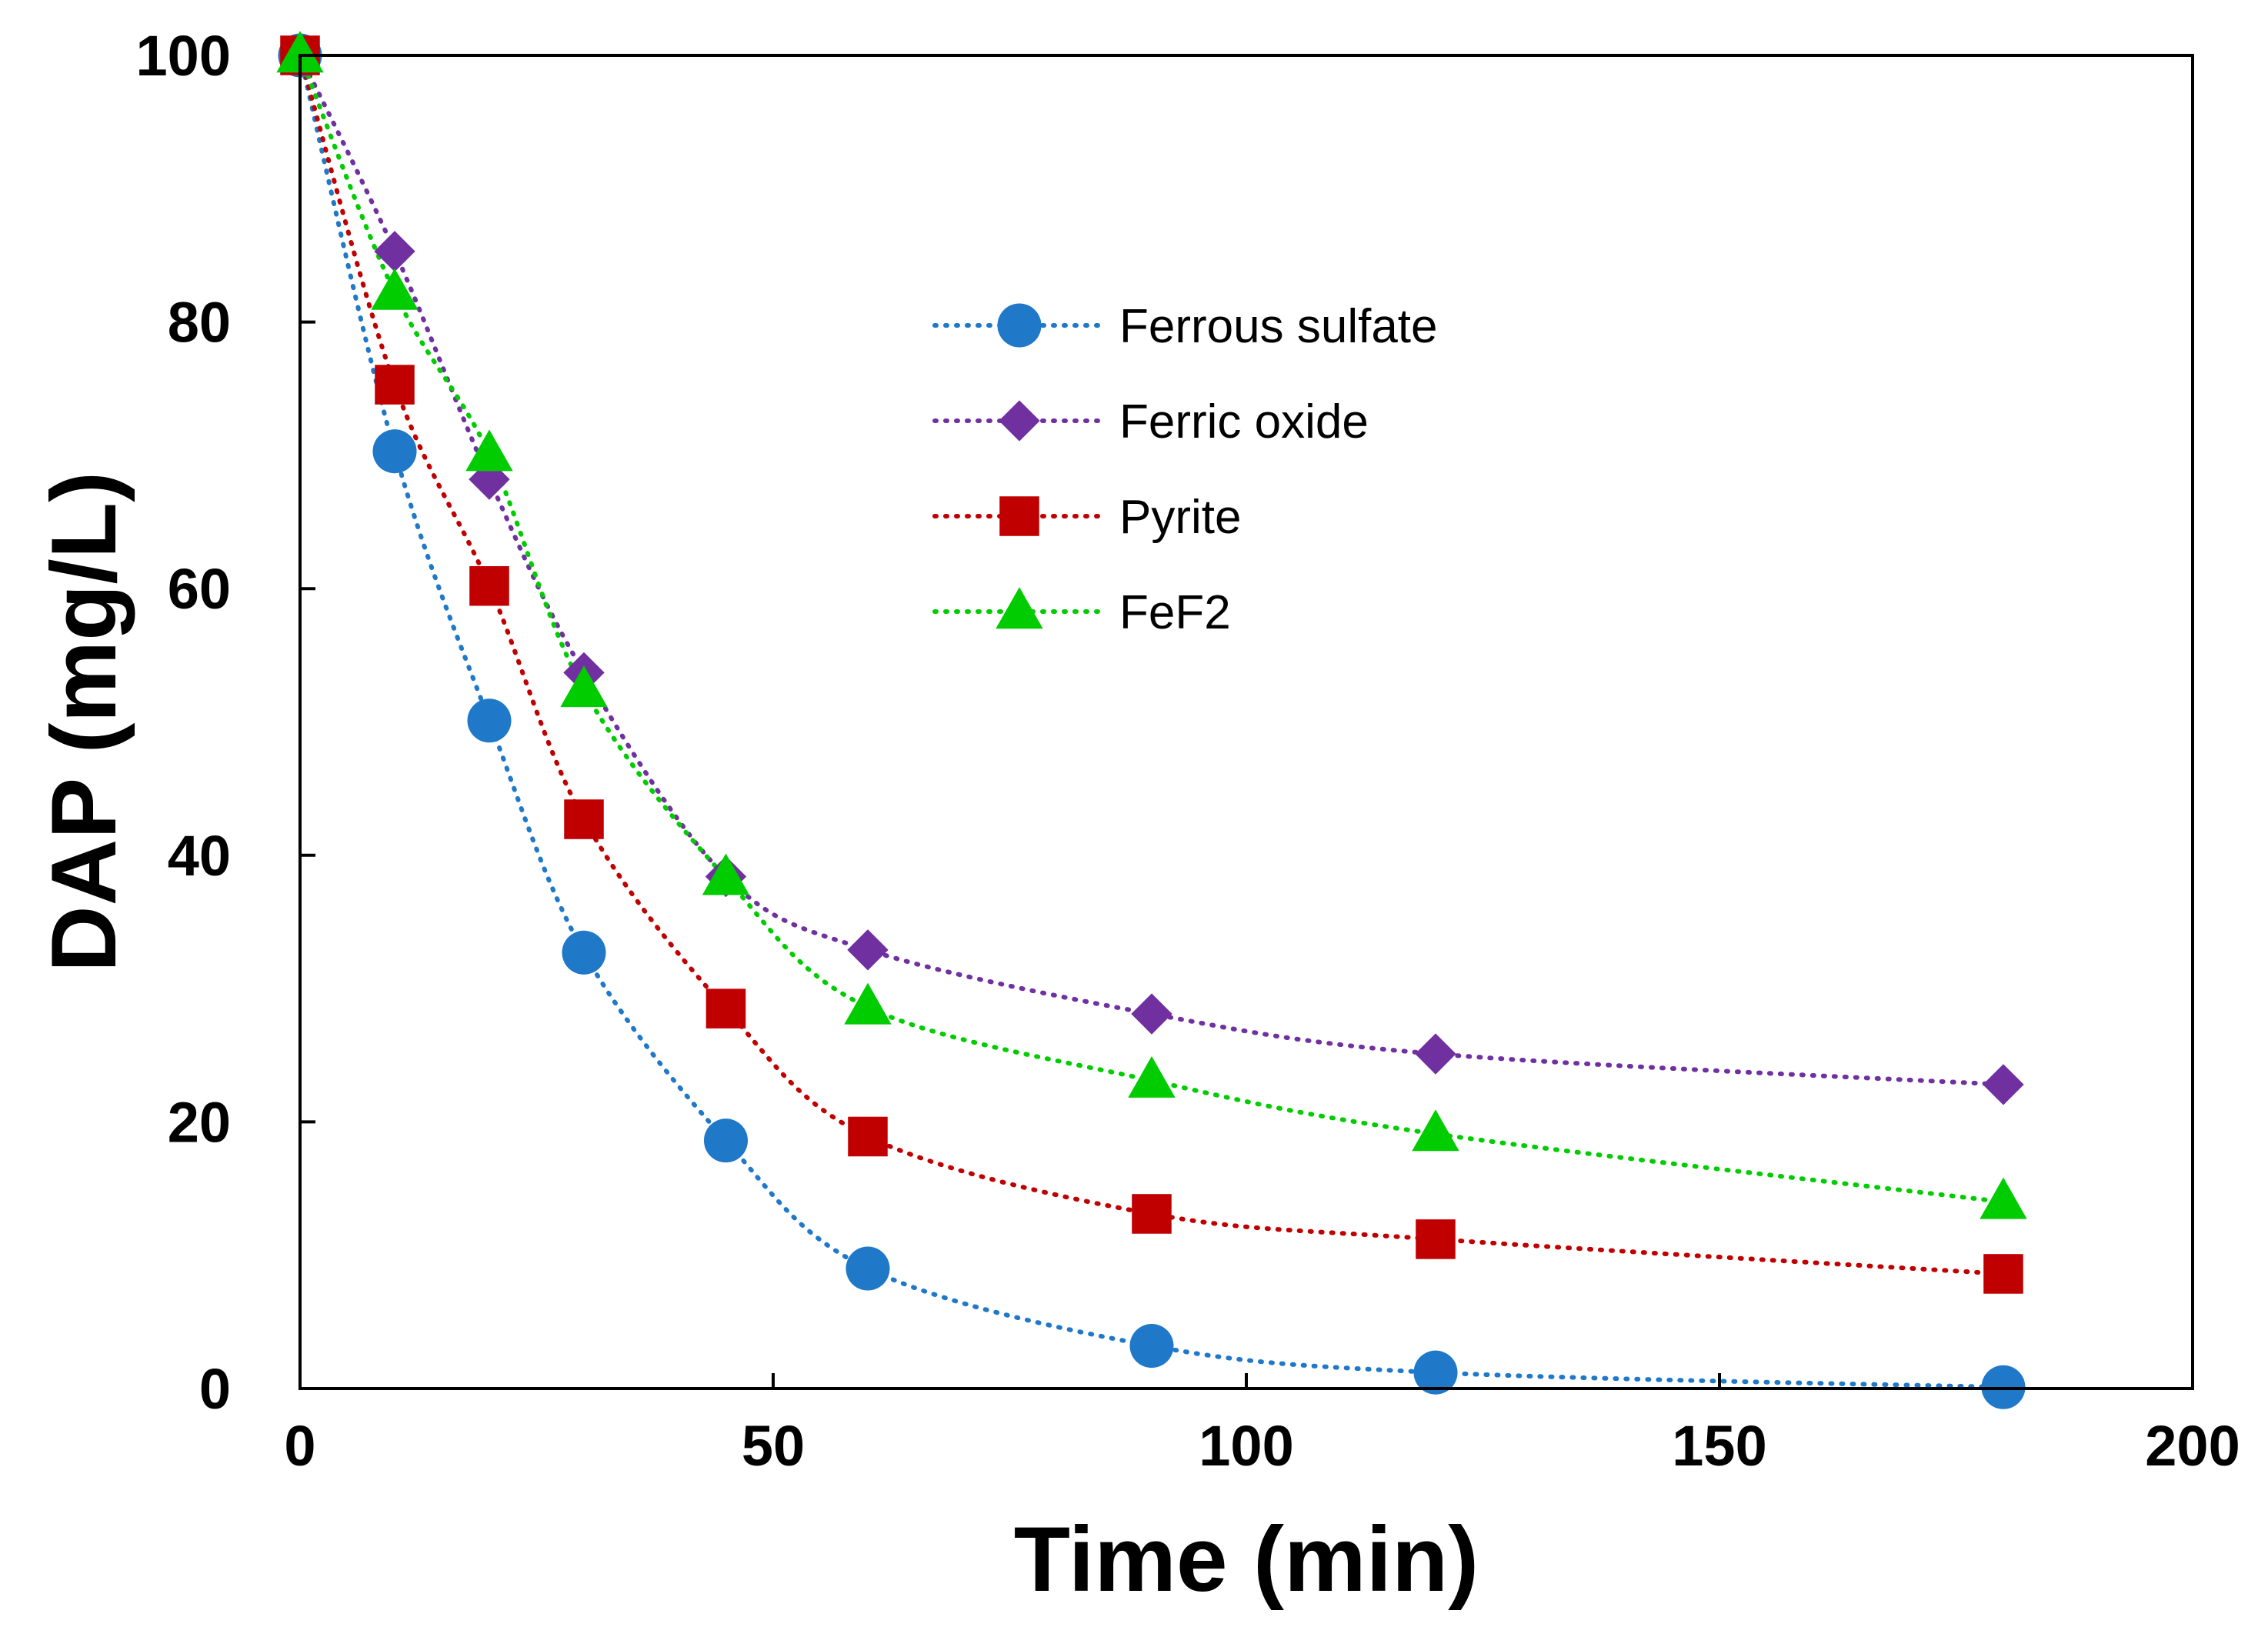  I want to click on legend-marker-pyrite, so click(1019, 516).